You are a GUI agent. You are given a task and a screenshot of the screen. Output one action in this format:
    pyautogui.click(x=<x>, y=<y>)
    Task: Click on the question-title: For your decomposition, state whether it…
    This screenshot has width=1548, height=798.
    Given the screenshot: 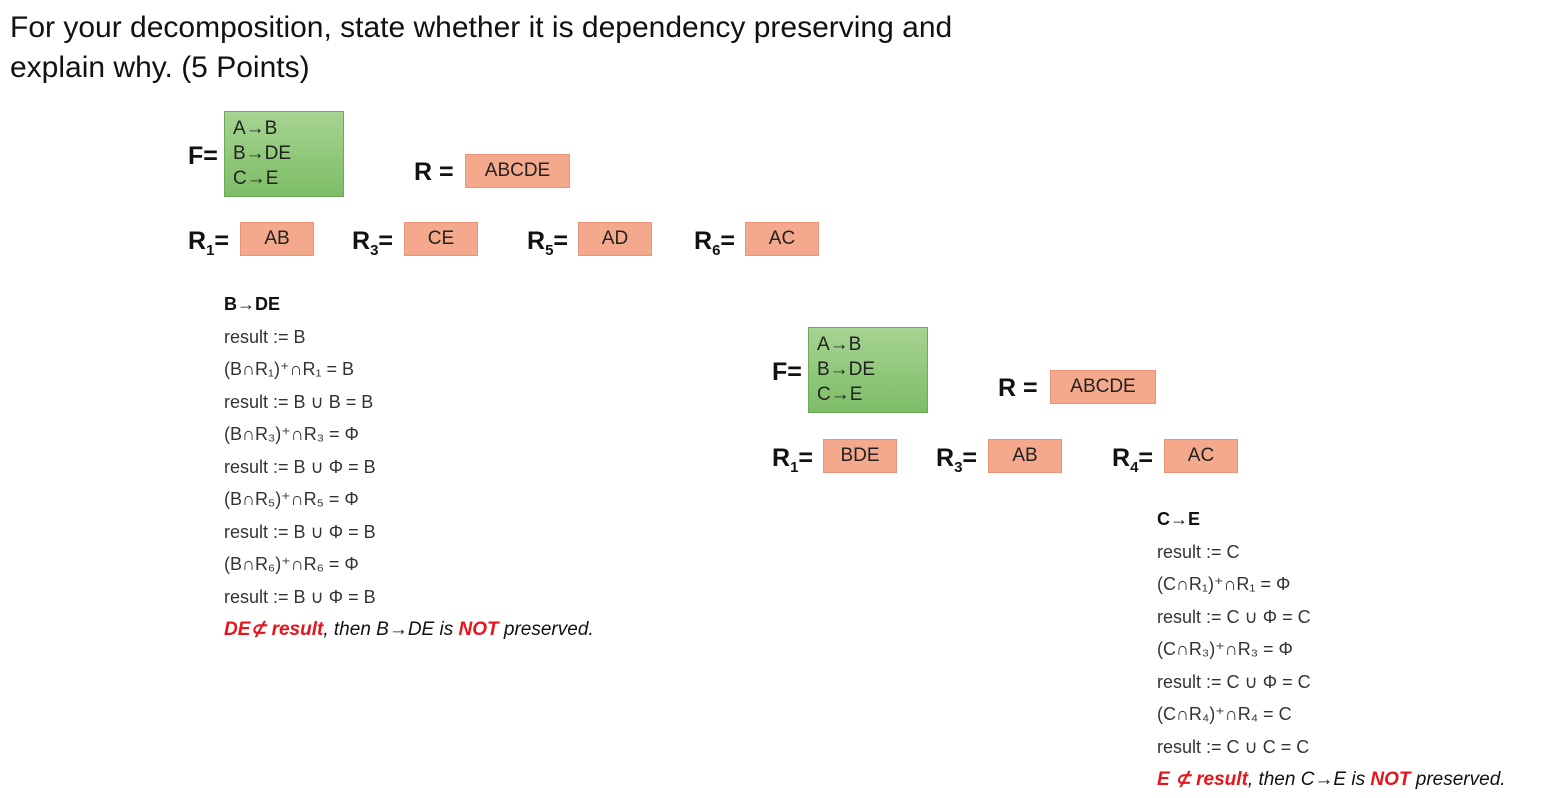 What is the action you would take?
    pyautogui.click(x=560, y=48)
    